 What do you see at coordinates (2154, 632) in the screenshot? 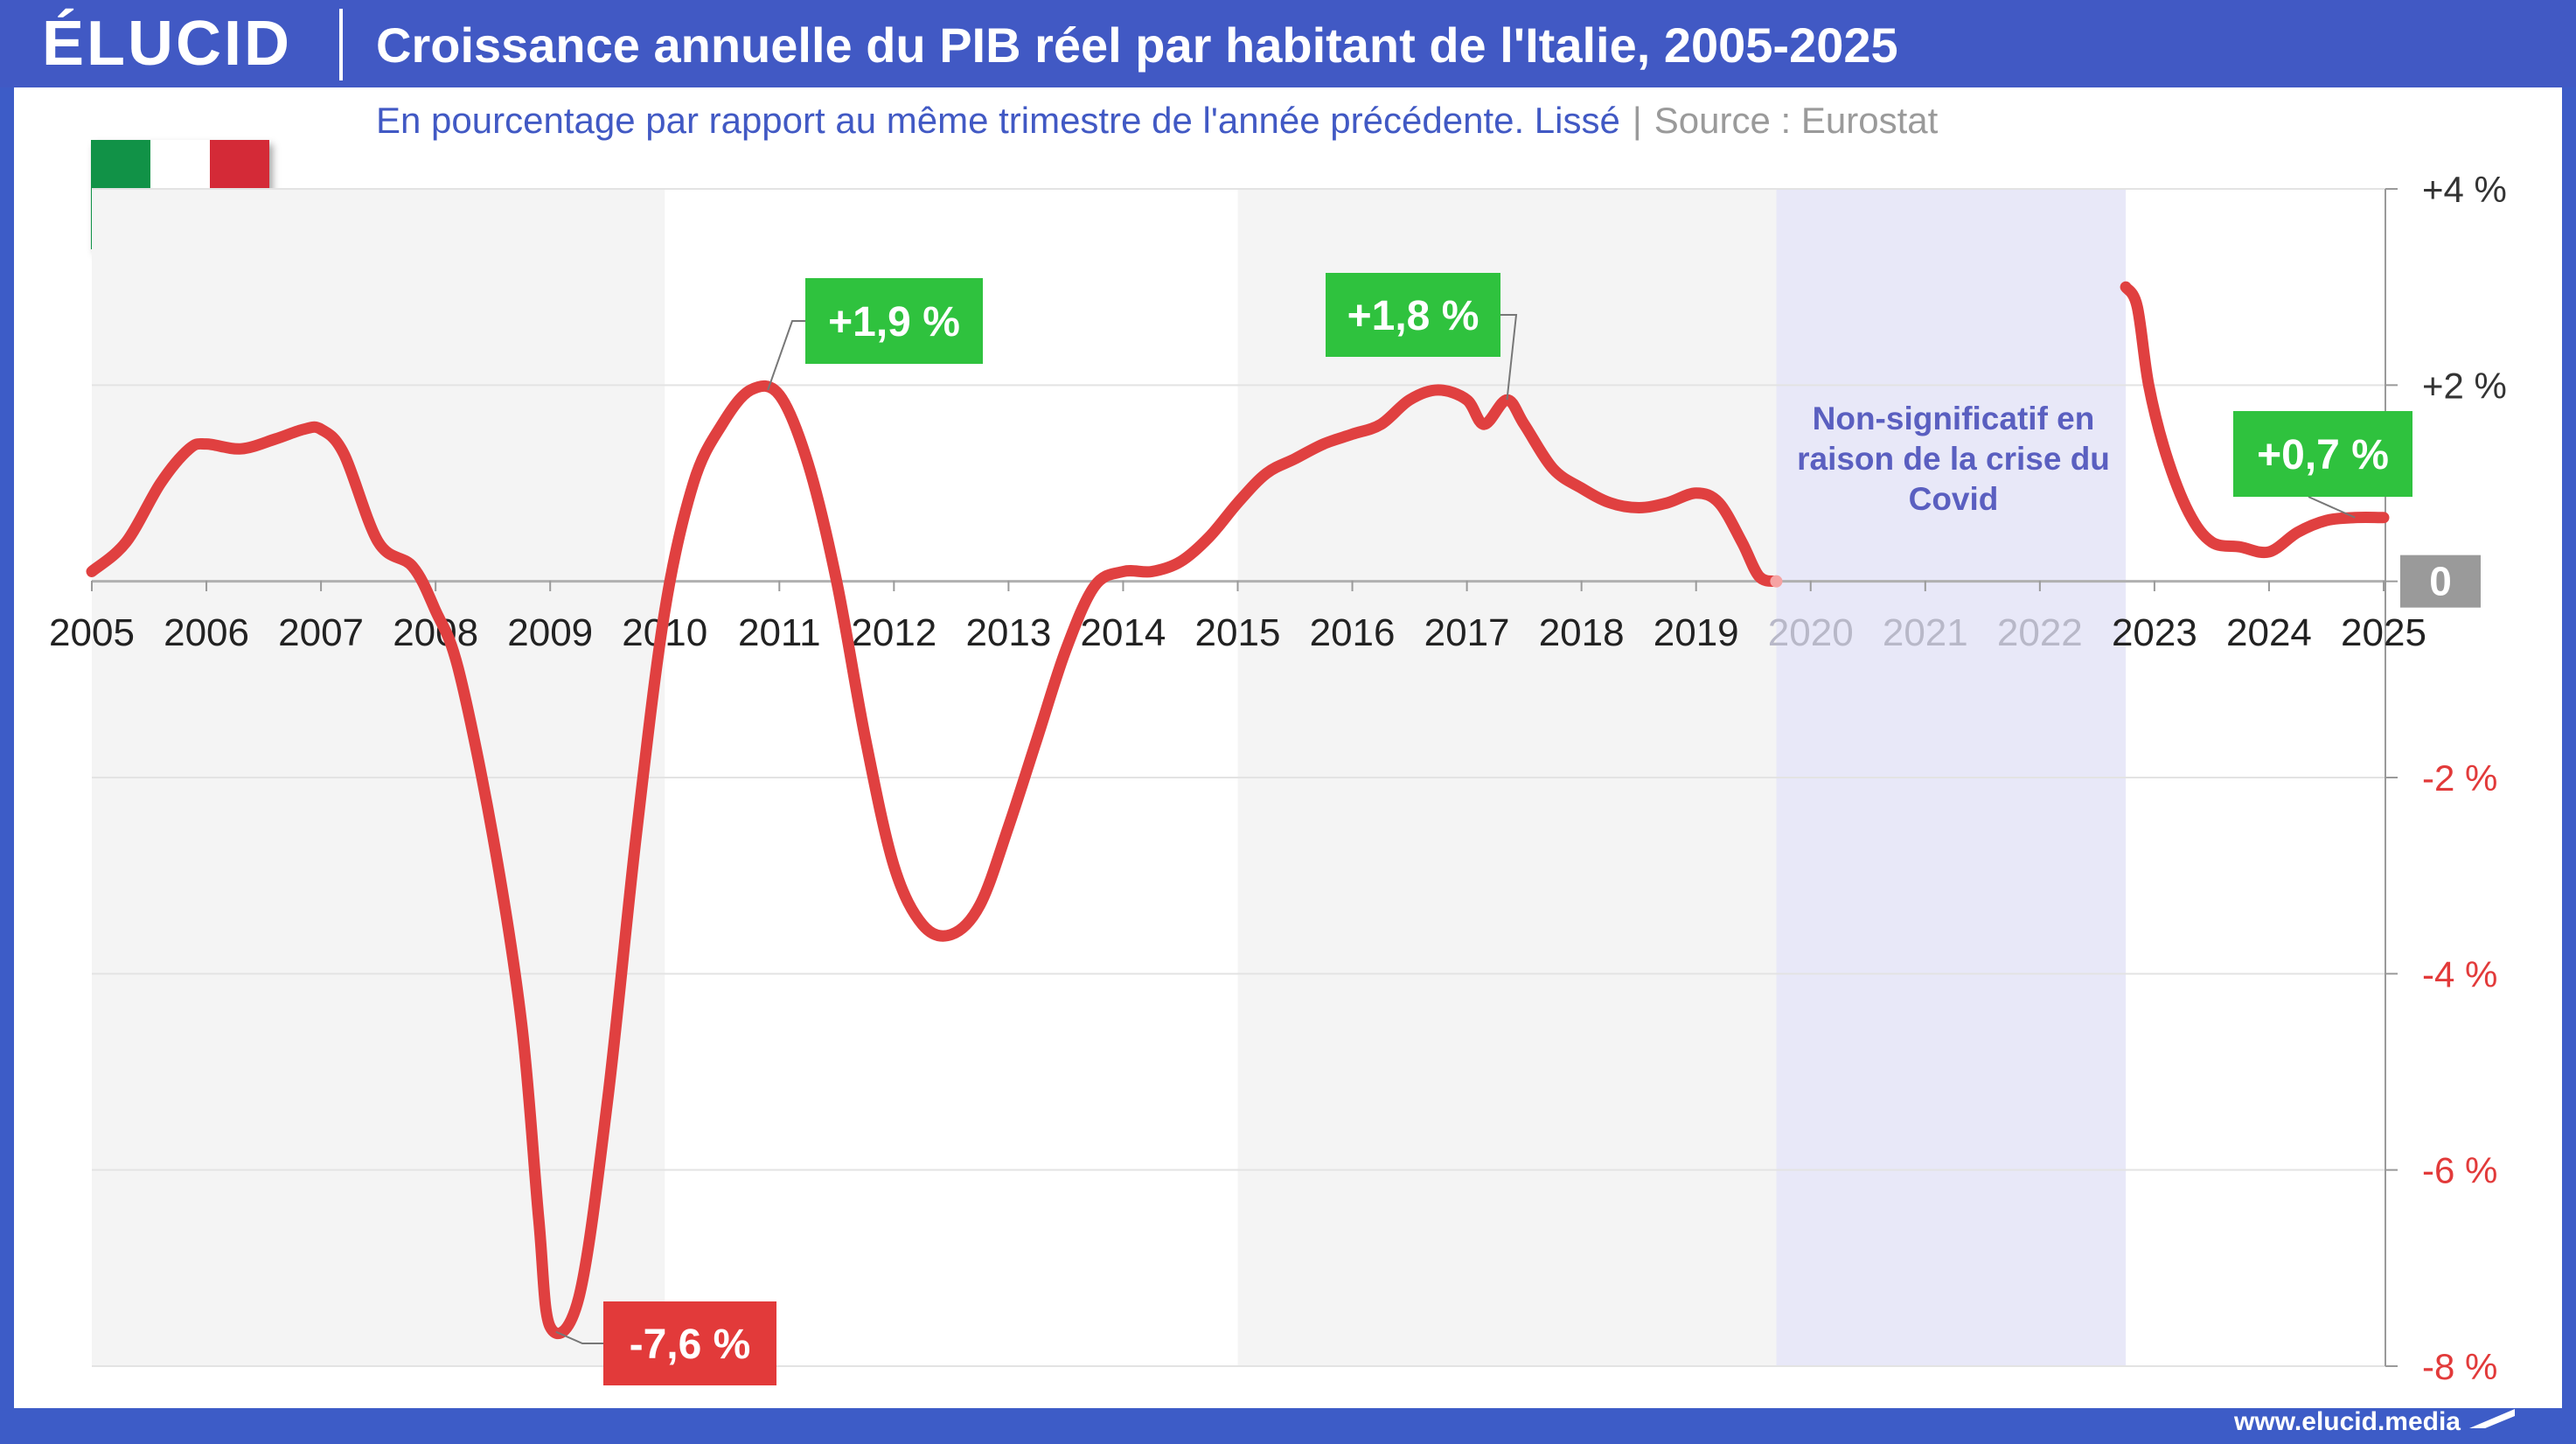
I see `x-tick-label: 2023` at bounding box center [2154, 632].